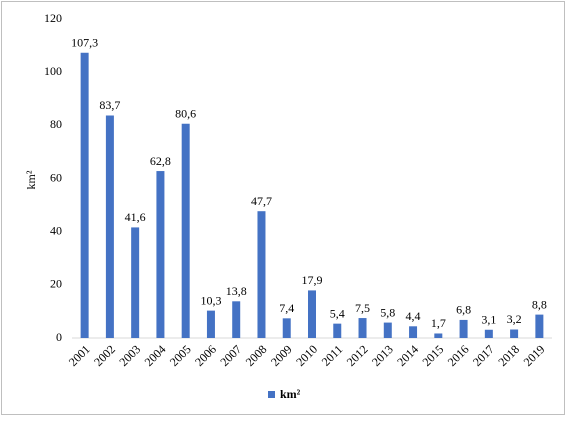  Describe the element at coordinates (362, 308) in the screenshot. I see `value-label: 7,5` at that location.